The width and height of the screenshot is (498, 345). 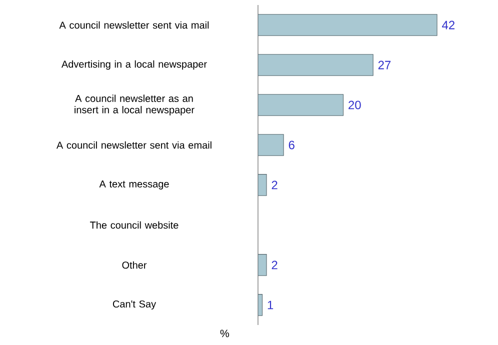 I want to click on y-tick-label: A council newsletter as an insert in a local newspaper, so click(x=134, y=105).